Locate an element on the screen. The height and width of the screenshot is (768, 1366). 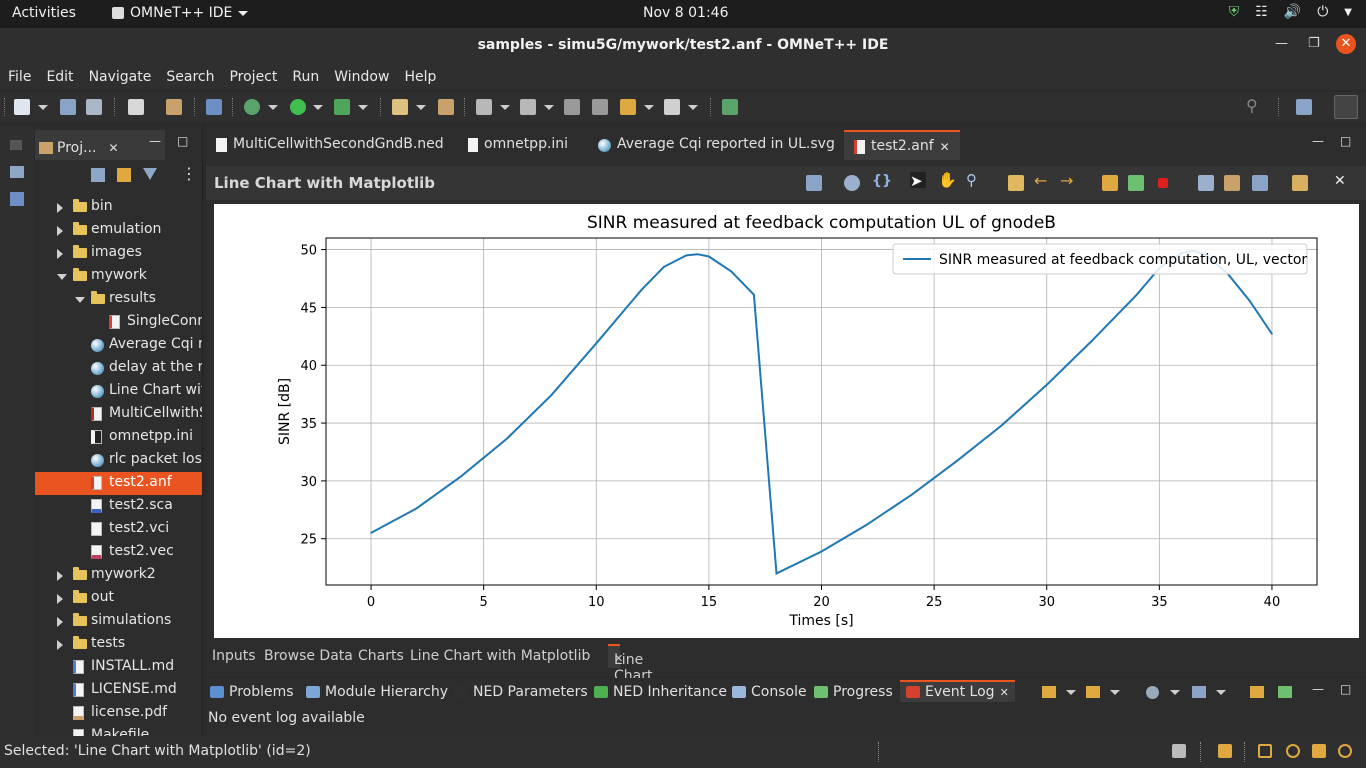
tree-item: LICENSE.md is located at coordinates (118, 690).